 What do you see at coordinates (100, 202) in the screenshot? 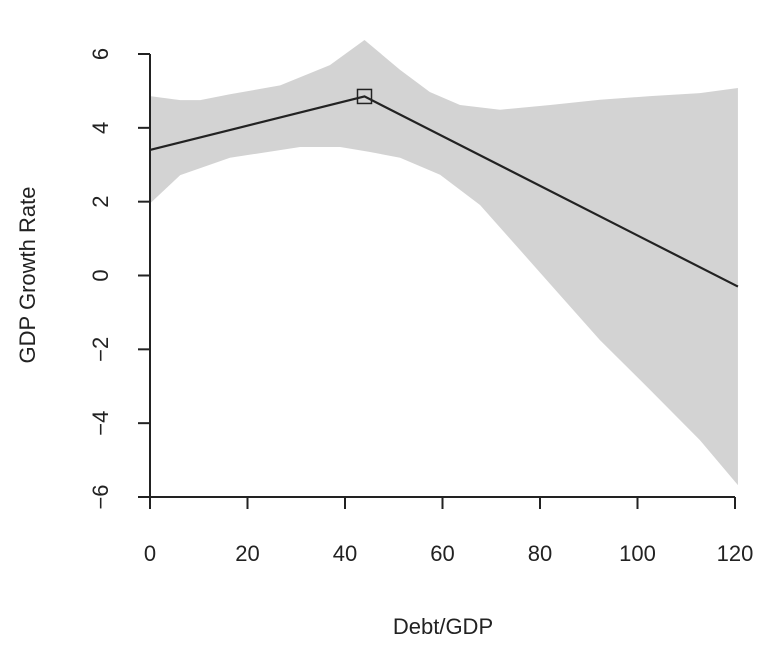
I see `y-tick-label: 2` at bounding box center [100, 202].